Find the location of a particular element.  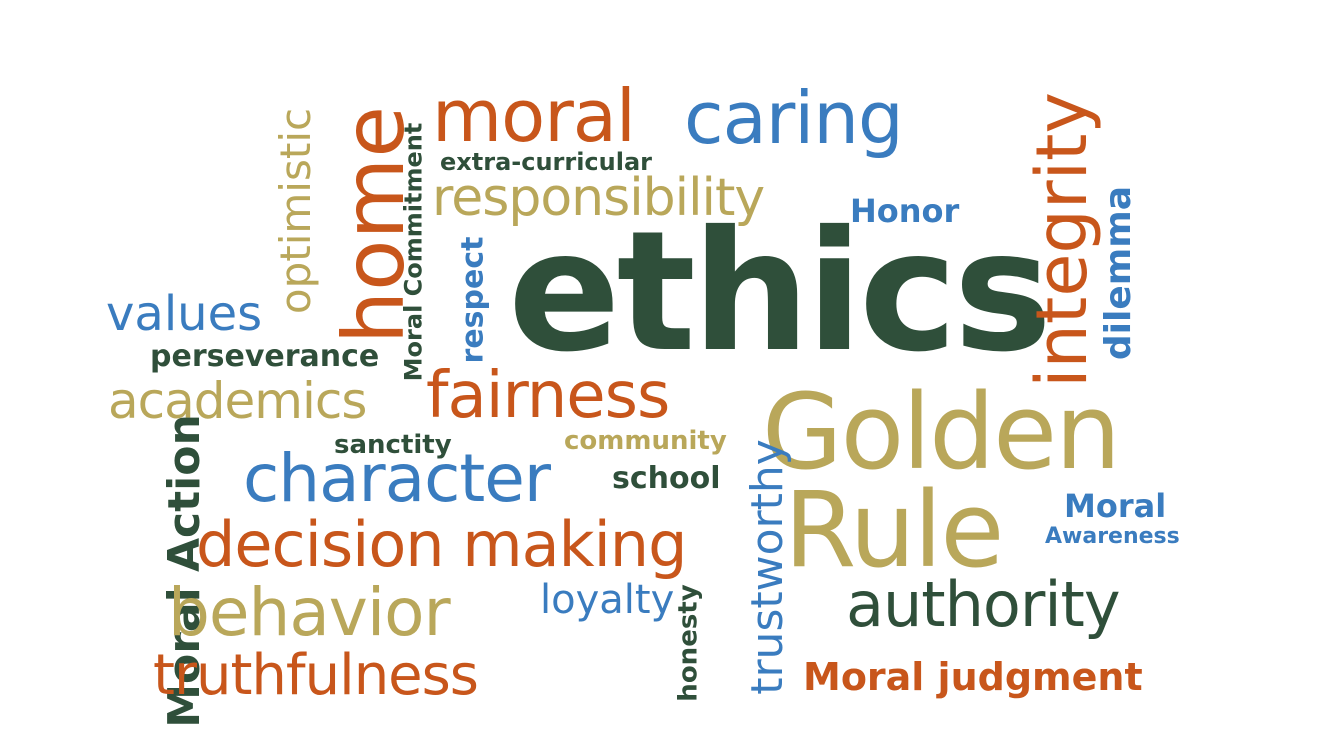

word-extra-curricular: extra-curricular is located at coordinates (546, 162).